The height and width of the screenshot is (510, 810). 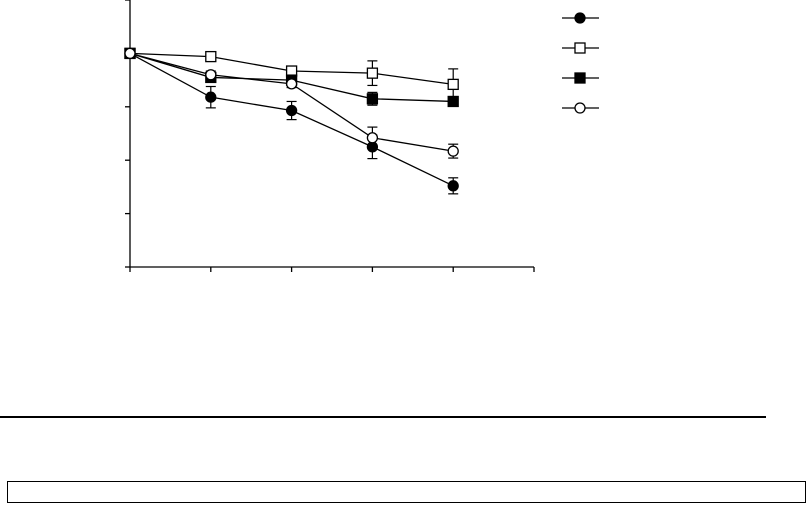 What do you see at coordinates (383, 417) in the screenshot?
I see `horizontal-divider` at bounding box center [383, 417].